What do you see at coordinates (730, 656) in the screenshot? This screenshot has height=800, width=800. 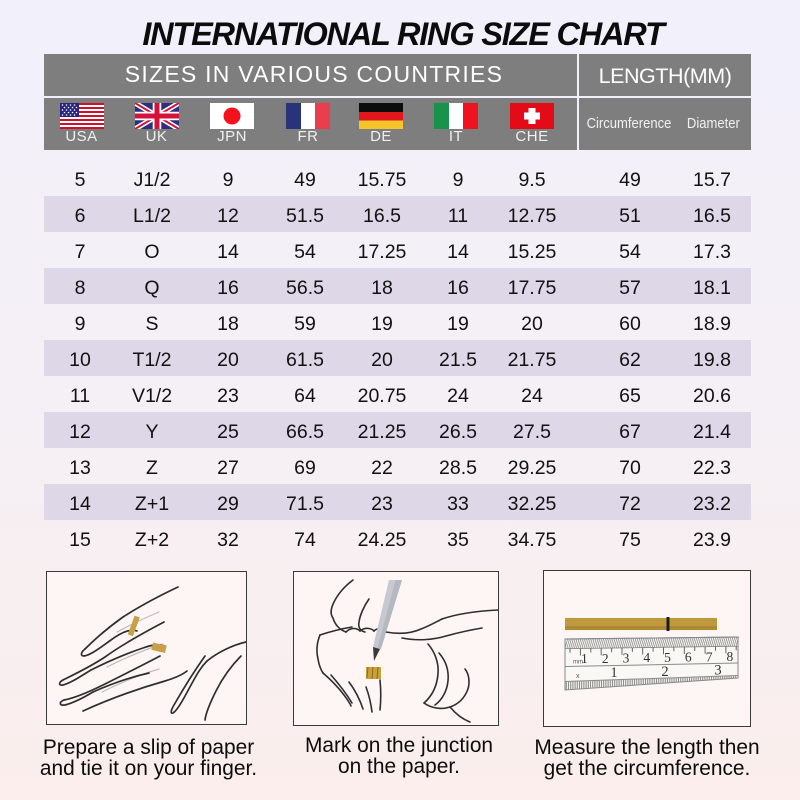 I see `svg-text: 8` at bounding box center [730, 656].